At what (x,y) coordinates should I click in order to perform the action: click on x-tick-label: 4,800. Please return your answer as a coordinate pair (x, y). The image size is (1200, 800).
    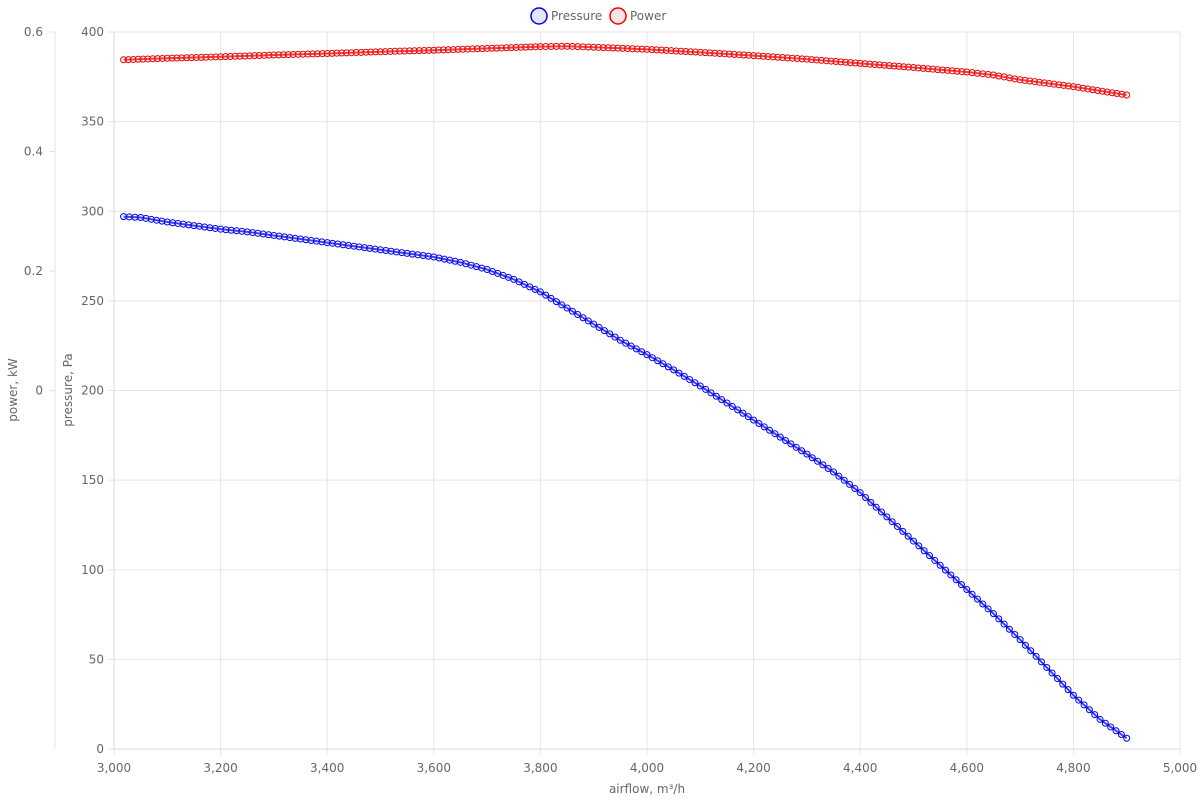
    Looking at the image, I should click on (1073, 768).